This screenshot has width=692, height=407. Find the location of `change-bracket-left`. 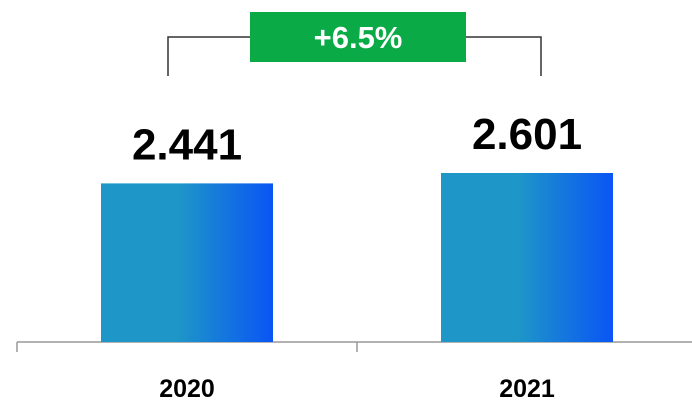

change-bracket-left is located at coordinates (208, 56).